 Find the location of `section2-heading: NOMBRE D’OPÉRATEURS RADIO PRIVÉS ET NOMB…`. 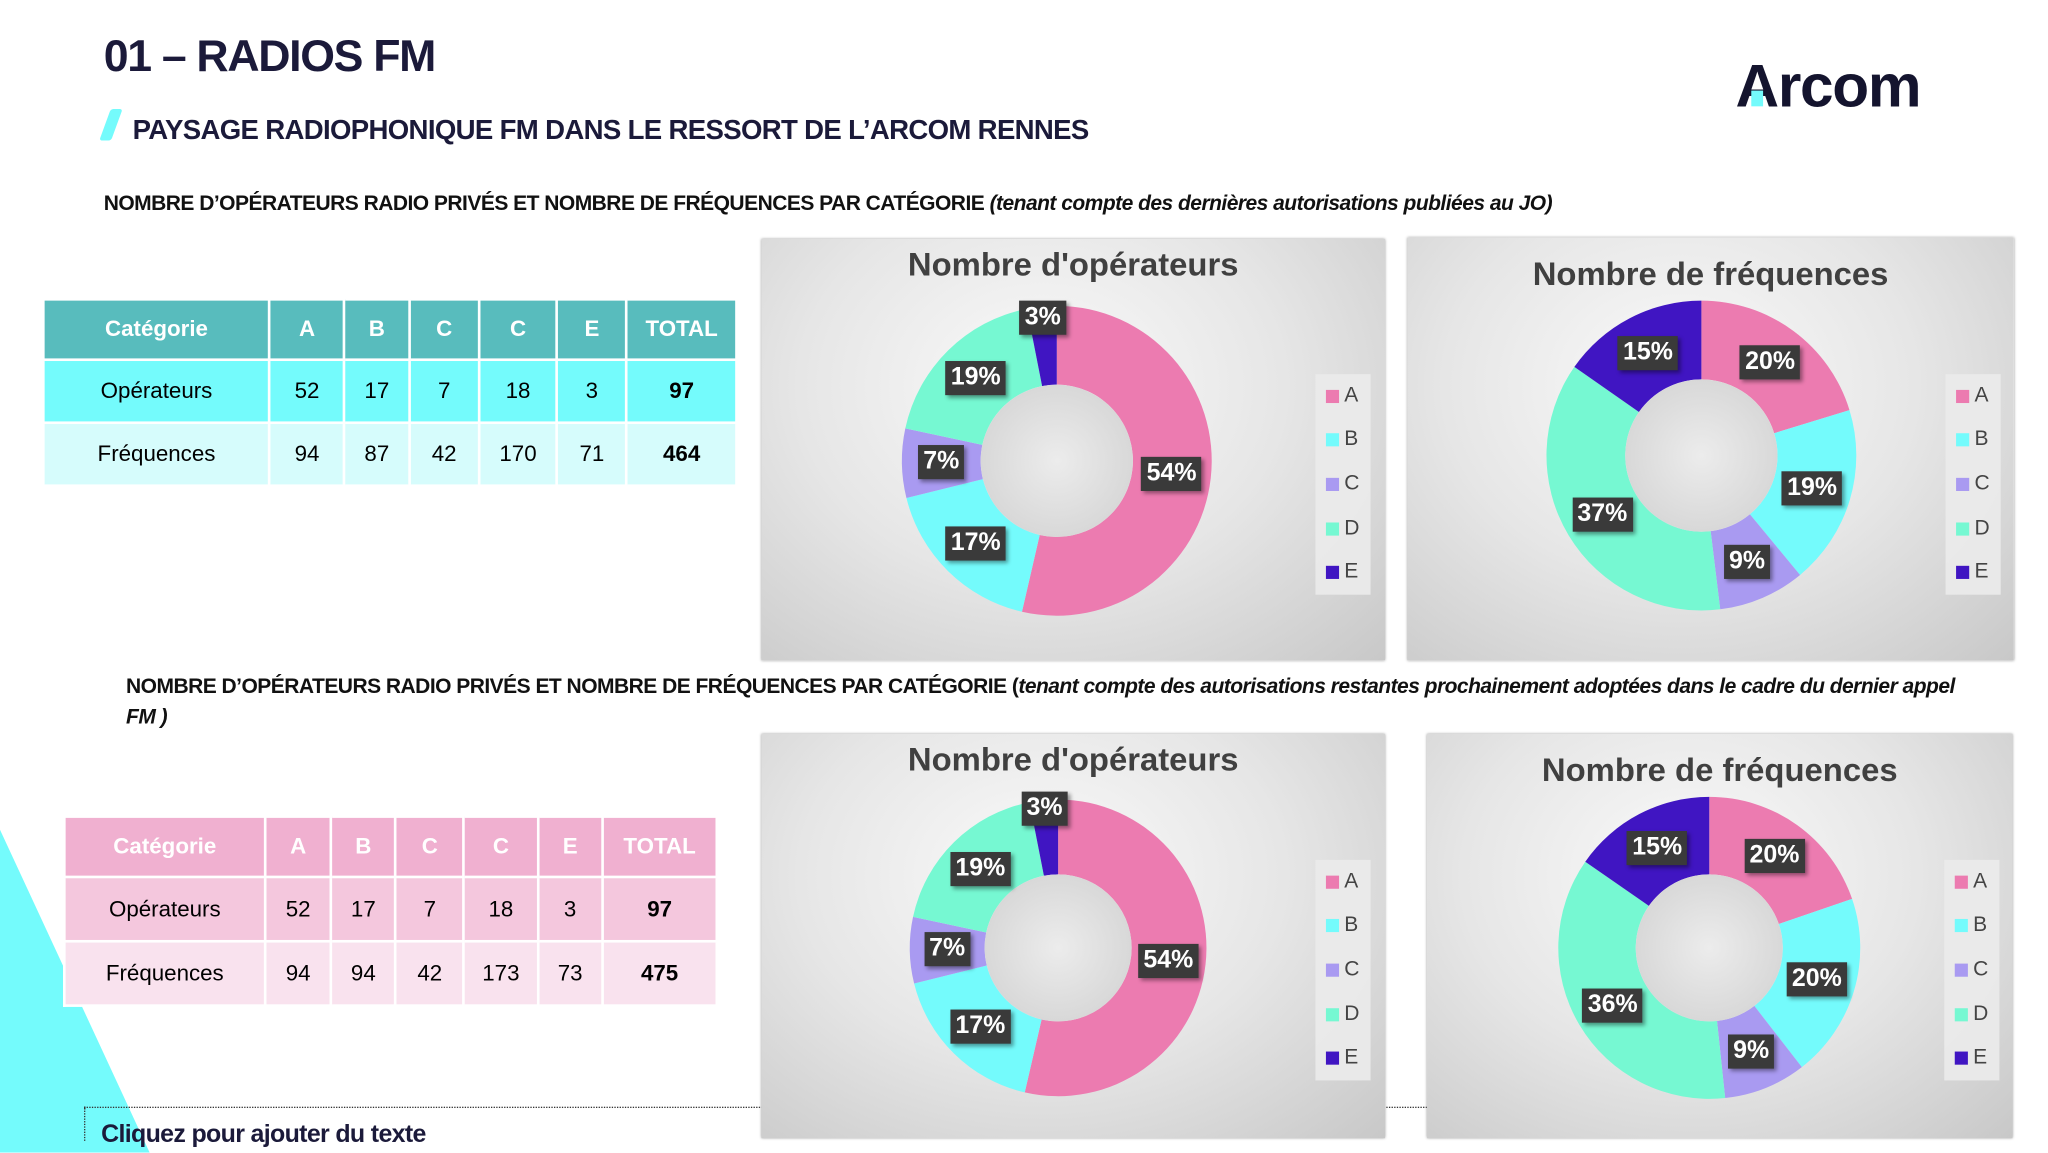

section2-heading: NOMBRE D’OPÉRATEURS RADIO PRIVÉS ET NOMB… is located at coordinates (1040, 702).